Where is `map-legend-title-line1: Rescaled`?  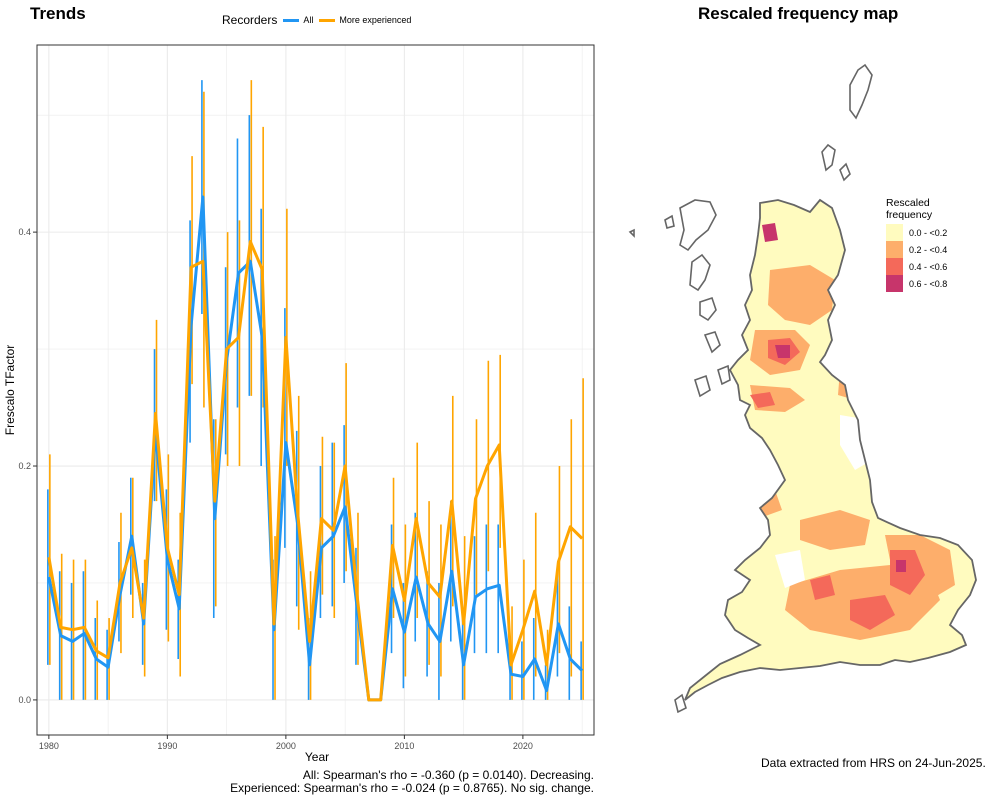 map-legend-title-line1: Rescaled is located at coordinates (908, 203).